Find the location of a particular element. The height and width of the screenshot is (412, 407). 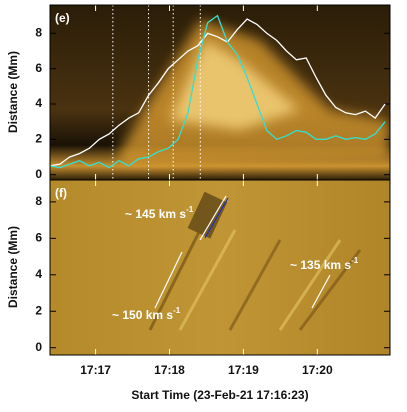

x-tick-label: 17:17 is located at coordinates (95, 370).